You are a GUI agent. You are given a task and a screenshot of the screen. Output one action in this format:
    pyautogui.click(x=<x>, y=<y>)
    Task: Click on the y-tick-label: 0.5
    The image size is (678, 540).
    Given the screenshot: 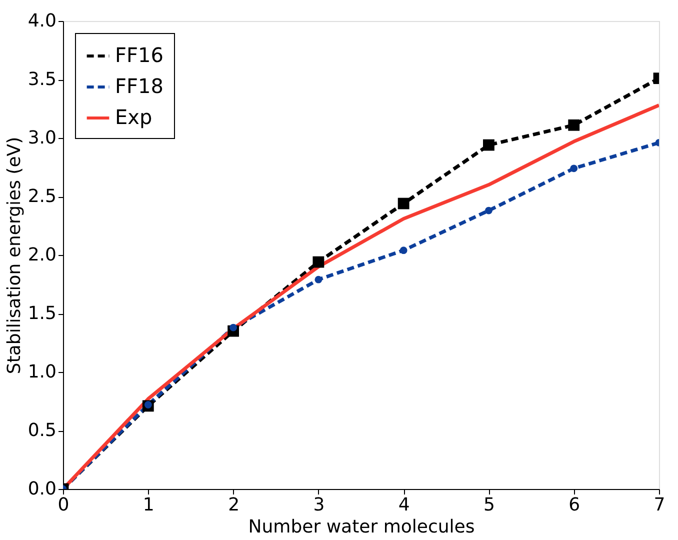 What is the action you would take?
    pyautogui.click(x=42, y=430)
    